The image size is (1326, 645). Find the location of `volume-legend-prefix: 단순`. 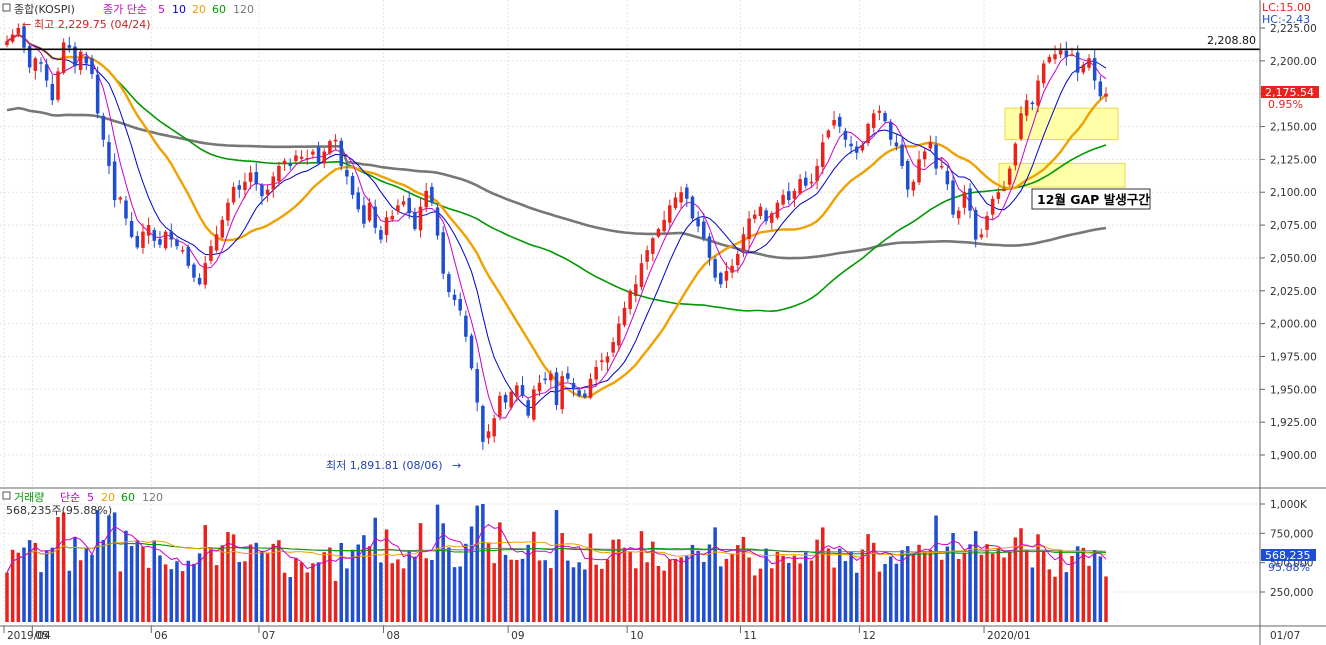

volume-legend-prefix: 단순 is located at coordinates (70, 497).